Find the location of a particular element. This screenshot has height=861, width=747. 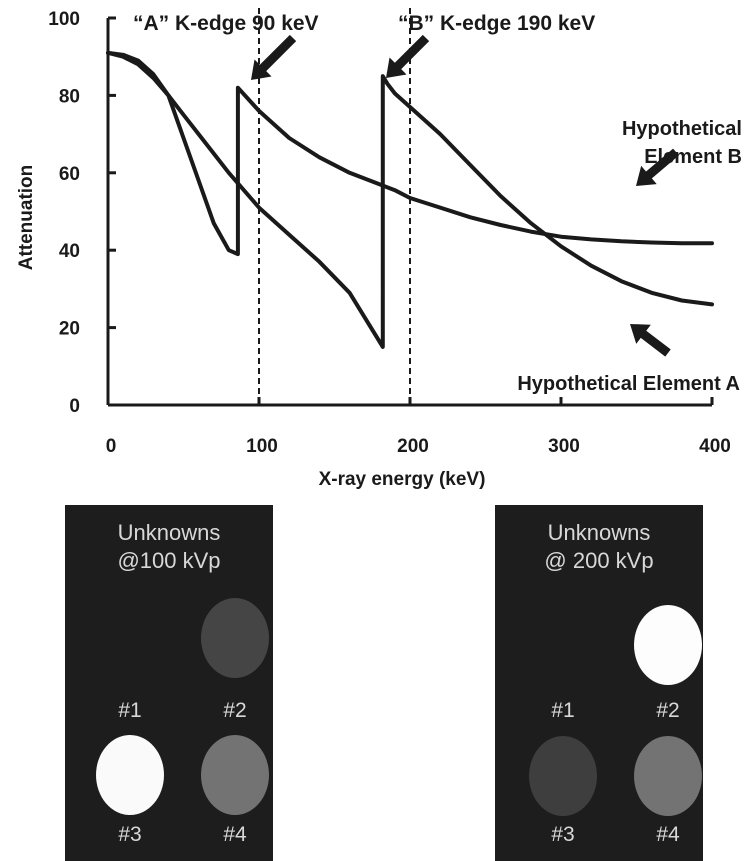

x-tick-label: 400 is located at coordinates (715, 446).